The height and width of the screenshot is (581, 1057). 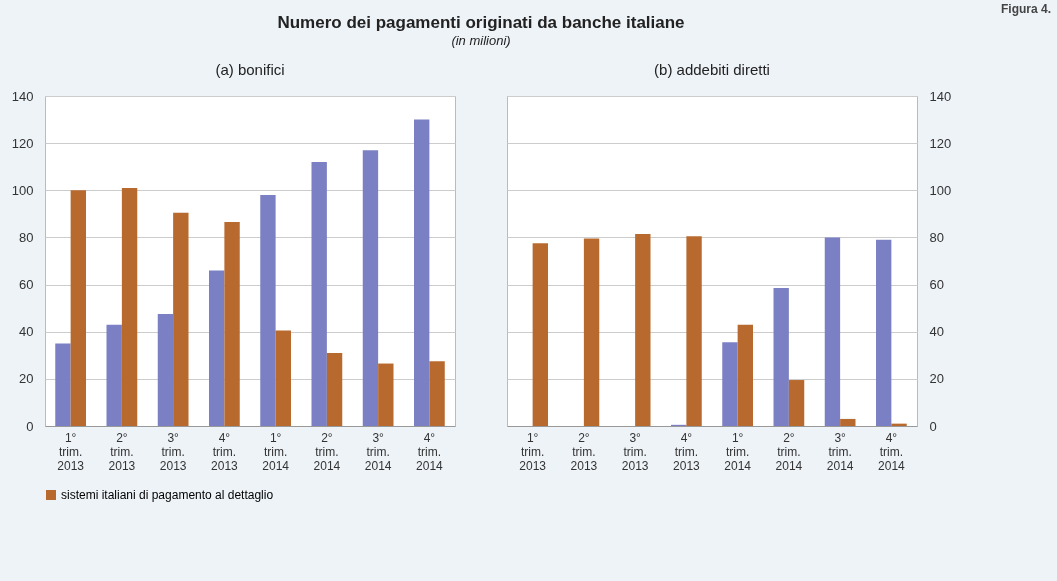 I want to click on legend-label: sistemi italiani di pagamento al dettaglio, so click(x=167, y=495).